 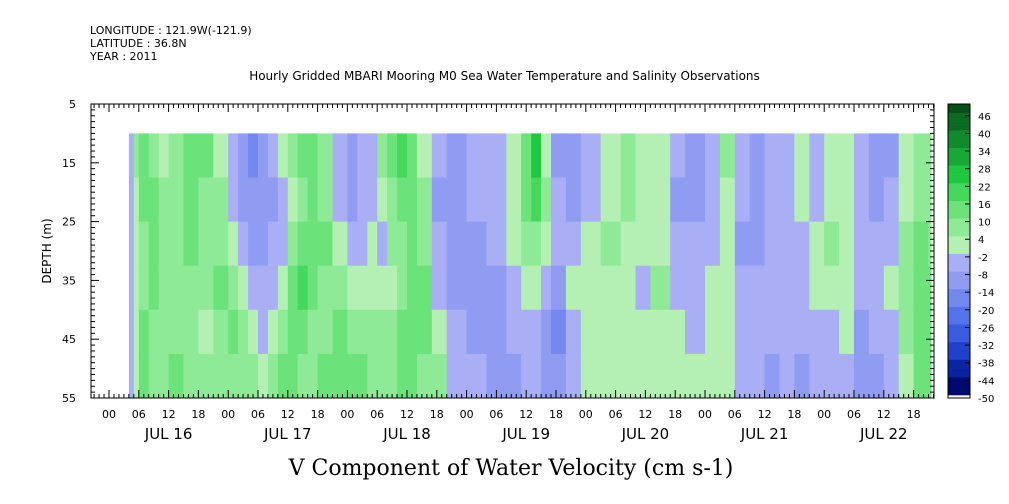 What do you see at coordinates (986, 399) in the screenshot?
I see `colorbar-tick-label: -50` at bounding box center [986, 399].